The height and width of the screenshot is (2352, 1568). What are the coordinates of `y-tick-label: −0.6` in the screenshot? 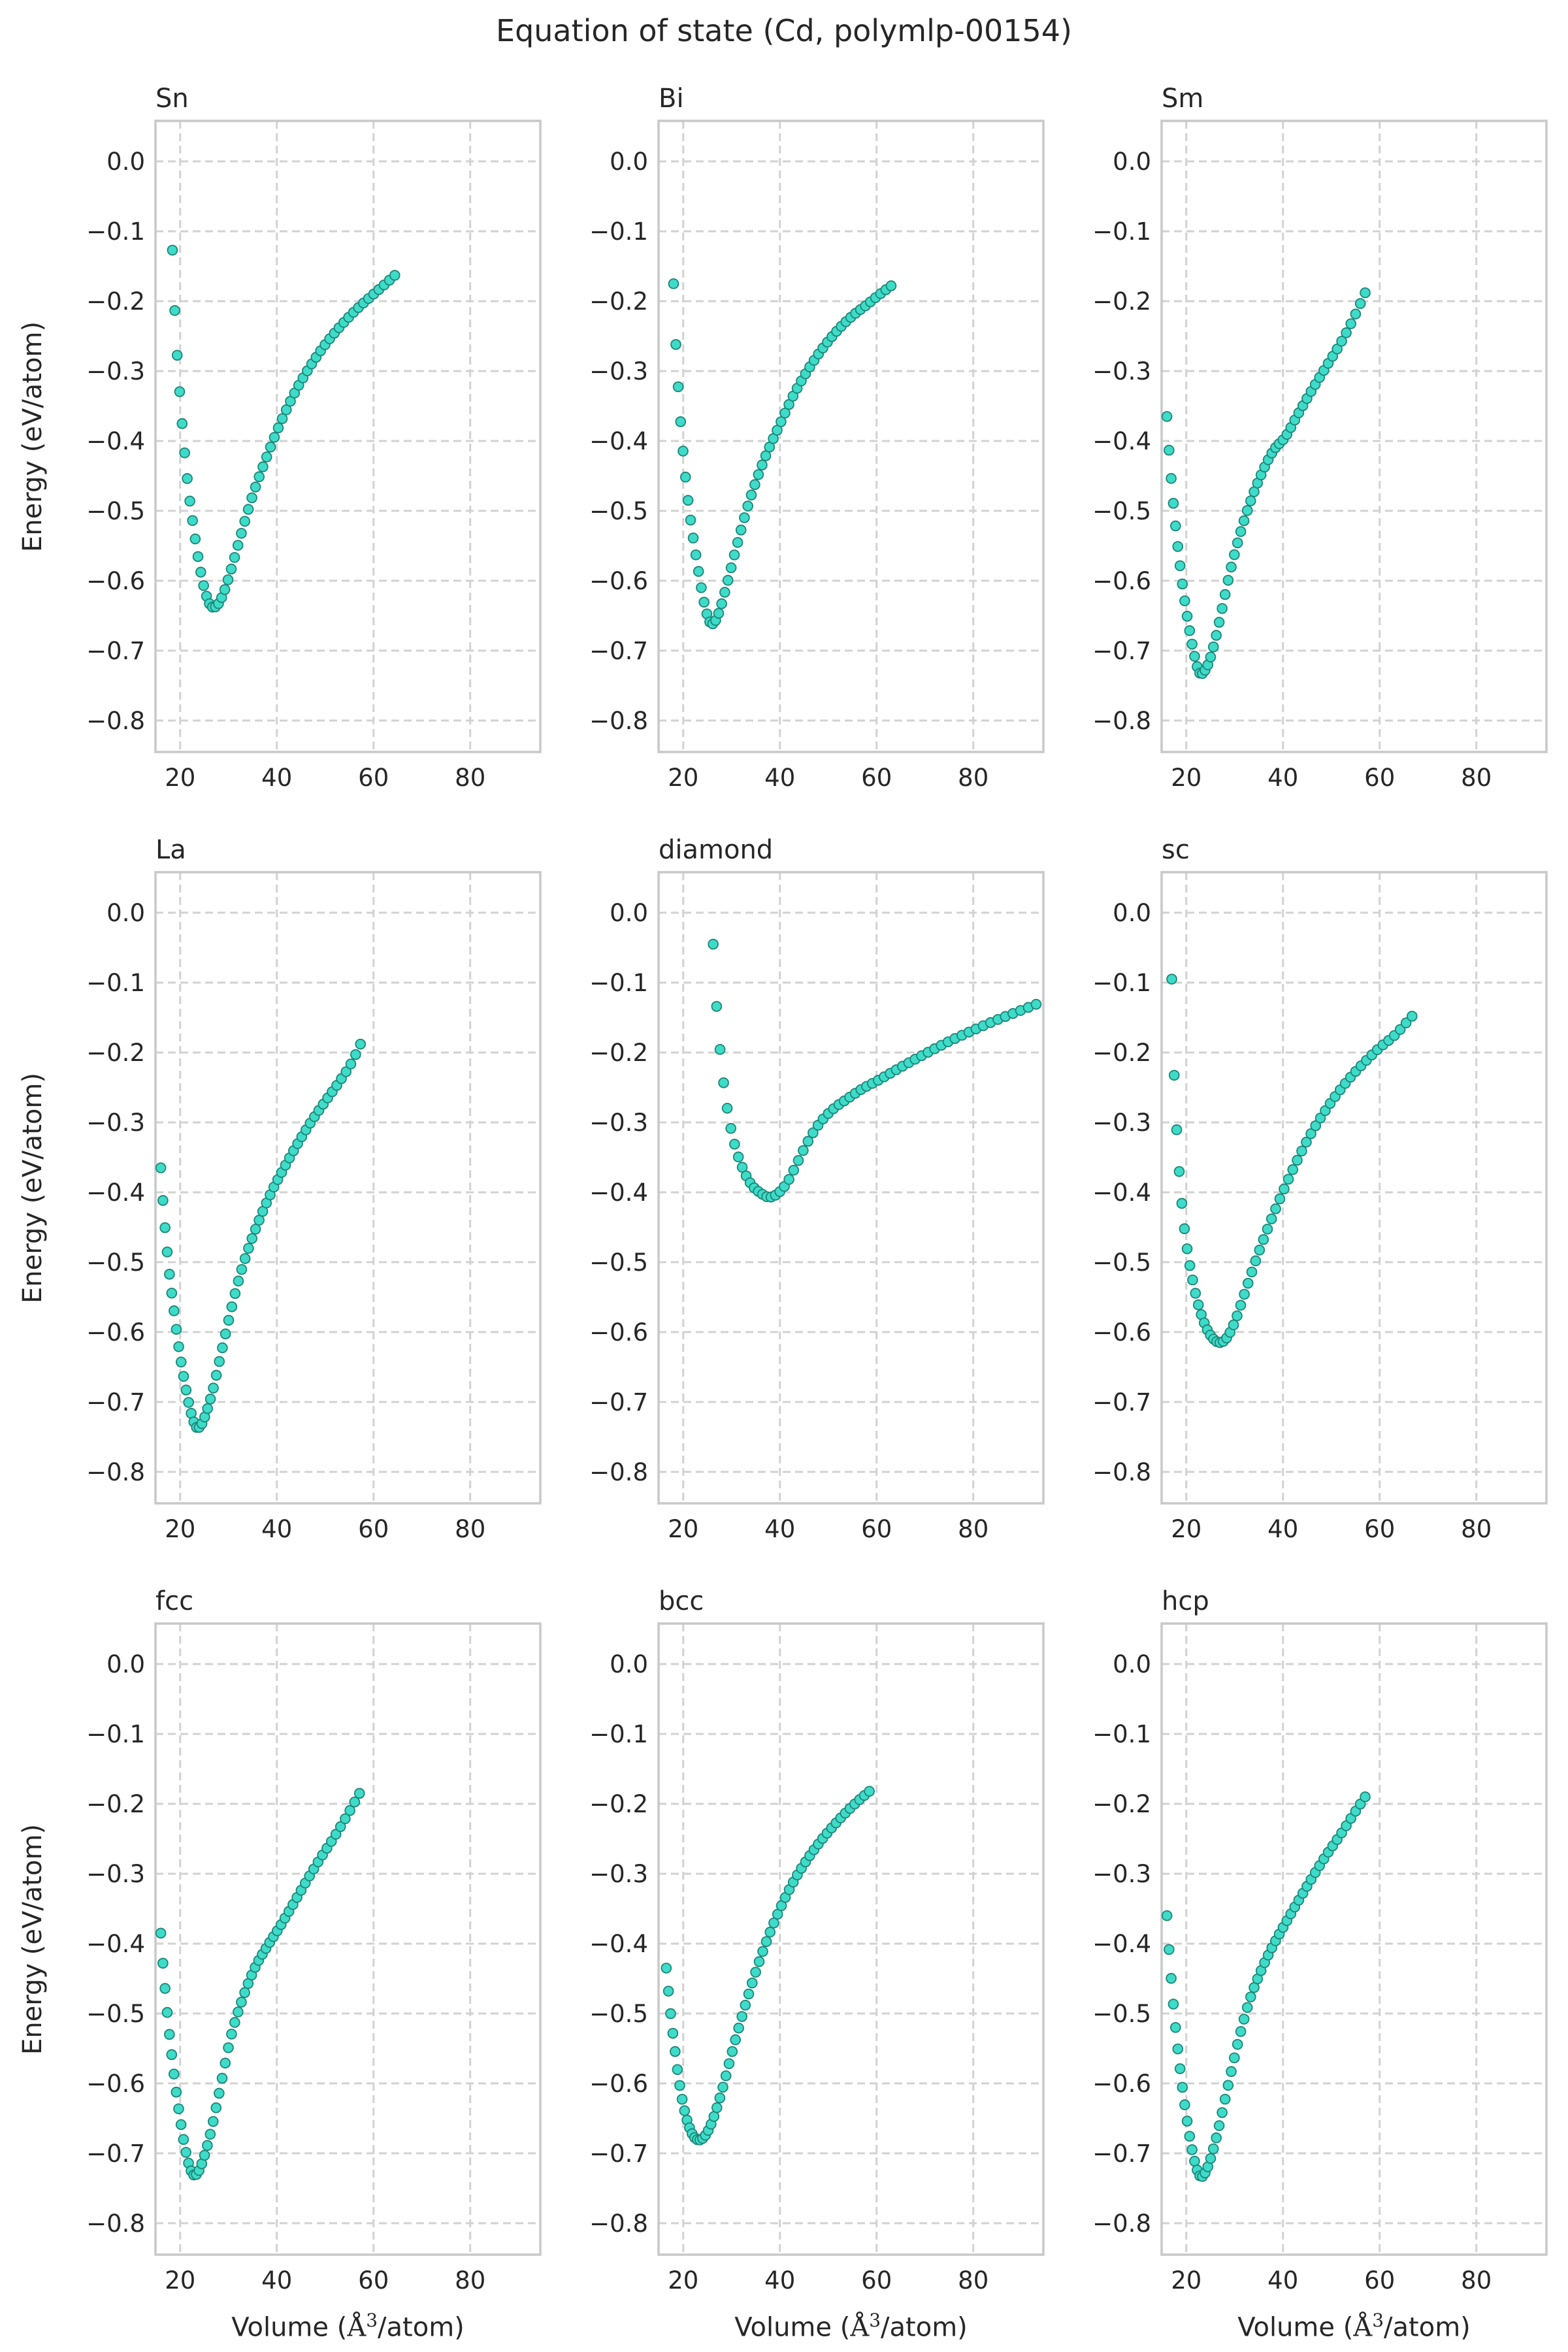 It's located at (618, 1332).